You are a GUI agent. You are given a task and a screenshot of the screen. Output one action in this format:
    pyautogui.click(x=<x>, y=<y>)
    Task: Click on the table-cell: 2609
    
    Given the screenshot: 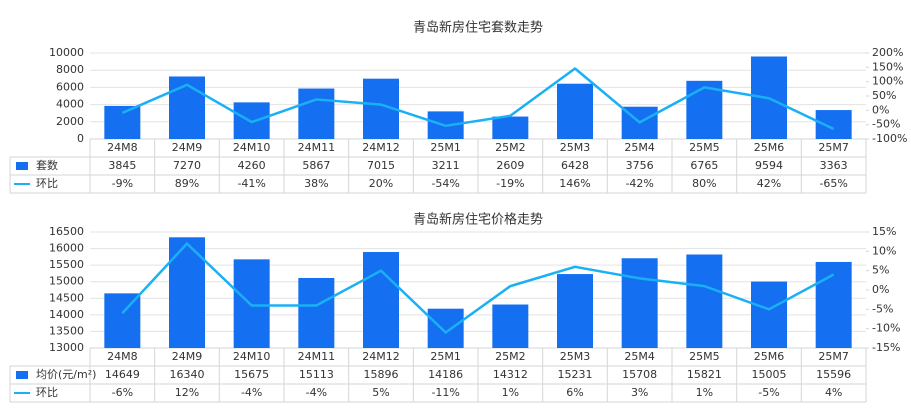 What is the action you would take?
    pyautogui.click(x=510, y=165)
    